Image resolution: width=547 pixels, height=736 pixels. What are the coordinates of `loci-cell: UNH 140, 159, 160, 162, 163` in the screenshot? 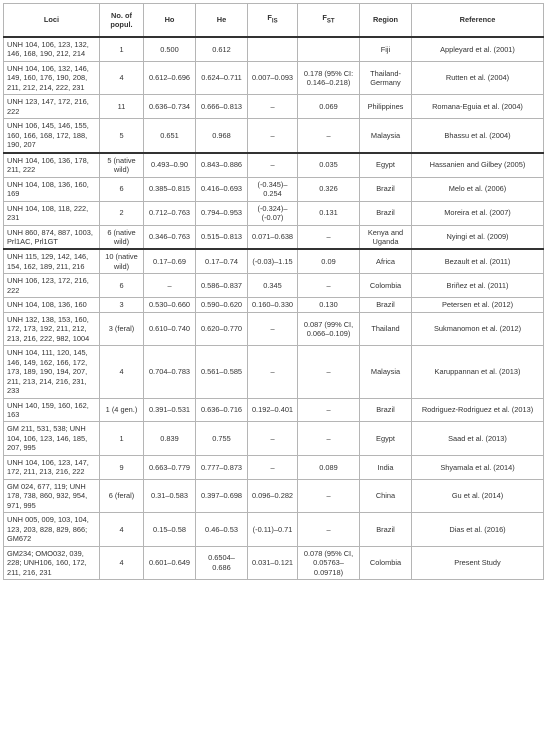 It's located at (51, 410).